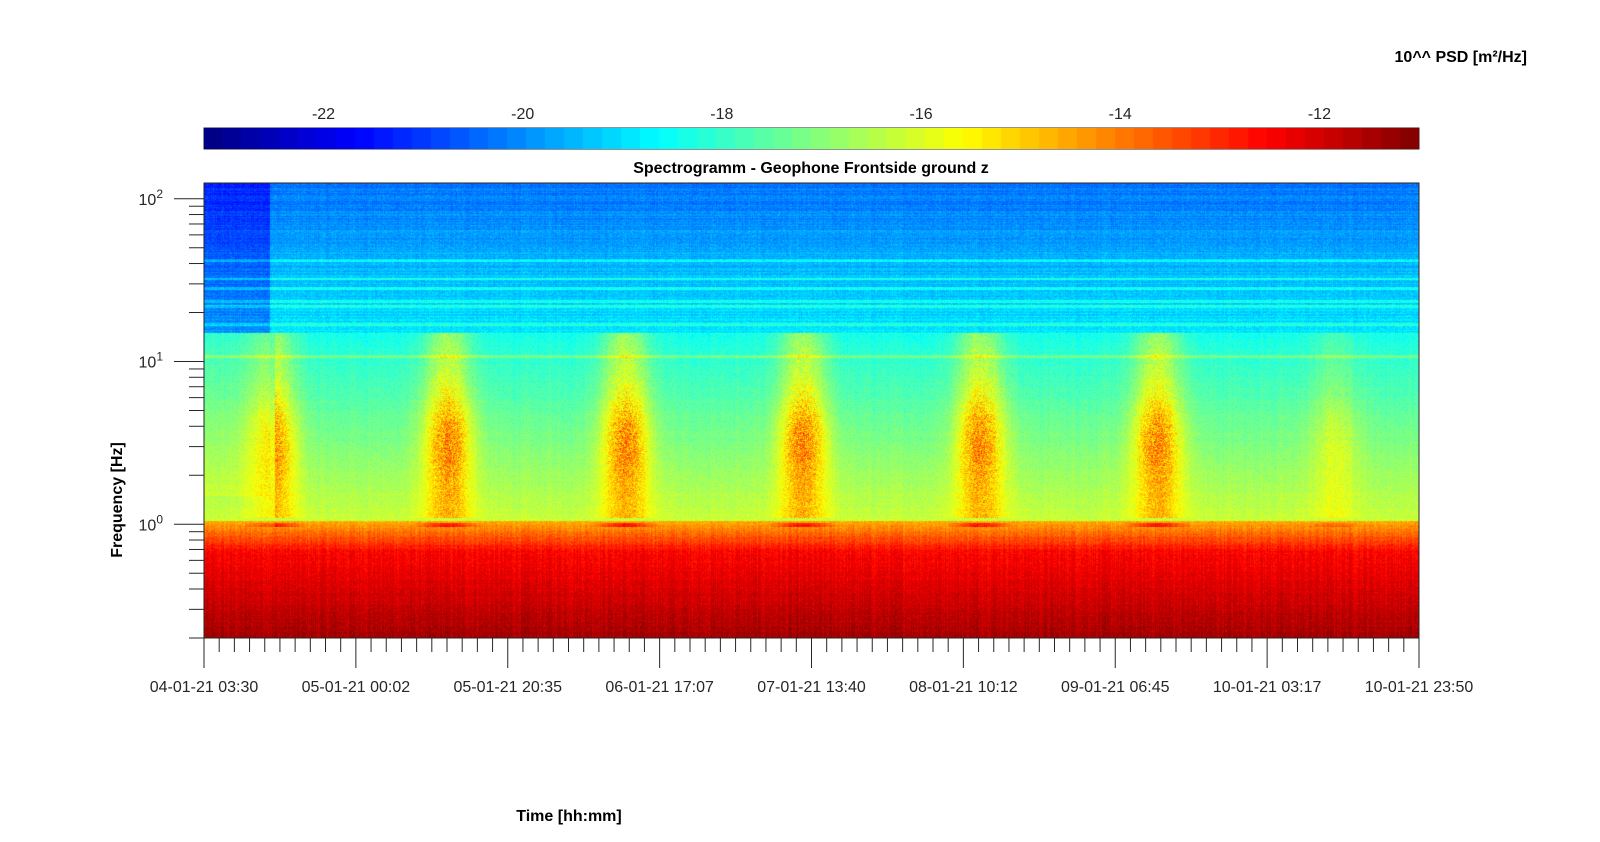 Image resolution: width=1600 pixels, height=842 pixels. I want to click on colorbar-label: 10^^ PSD [m²/Hz], so click(1461, 57).